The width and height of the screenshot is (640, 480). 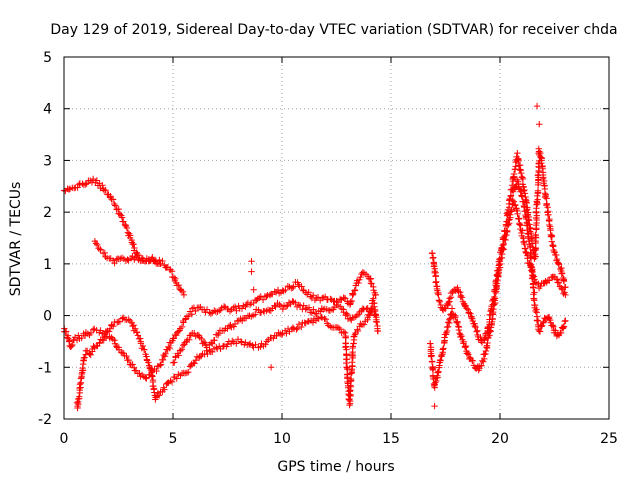 I want to click on y-tick-label: 5, so click(x=47, y=58).